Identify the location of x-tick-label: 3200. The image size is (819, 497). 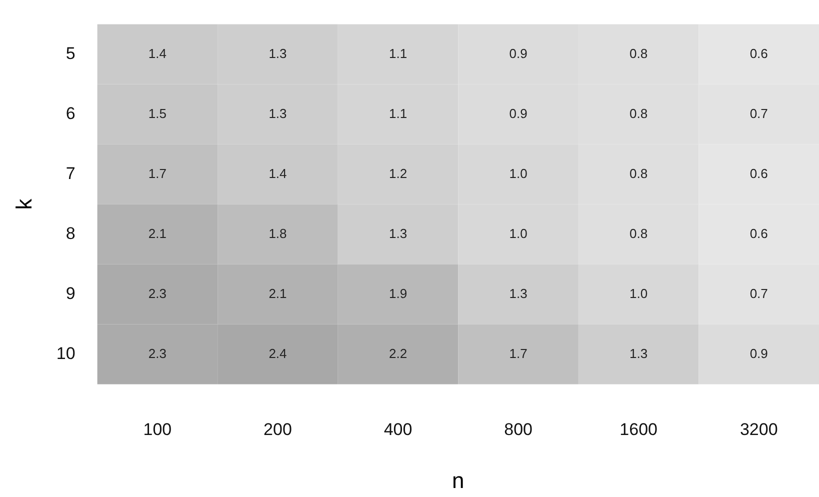
(759, 430).